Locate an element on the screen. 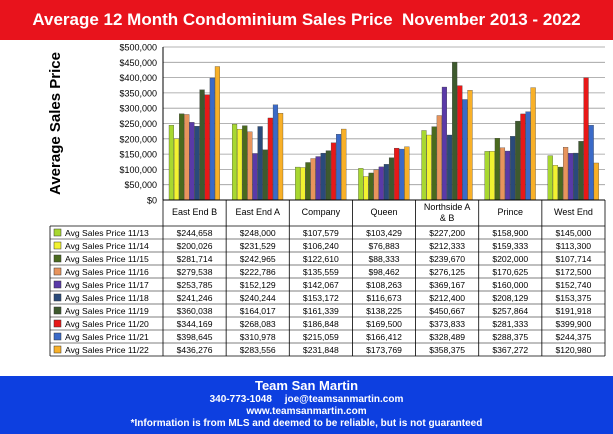  y-tick-label: $0 is located at coordinates (152, 201).